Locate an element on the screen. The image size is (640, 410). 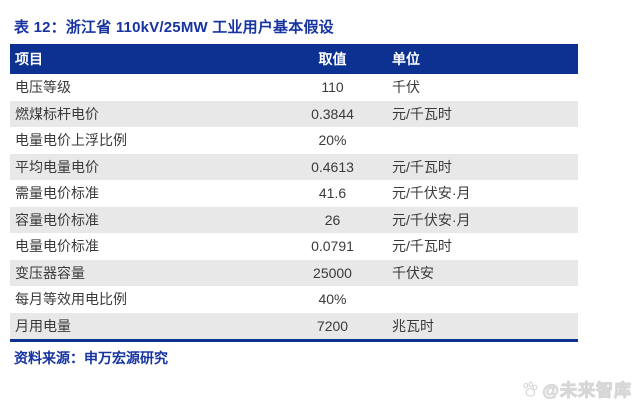
table-row: 容量电价标准 26 元/千伏安·月 is located at coordinates (294, 219).